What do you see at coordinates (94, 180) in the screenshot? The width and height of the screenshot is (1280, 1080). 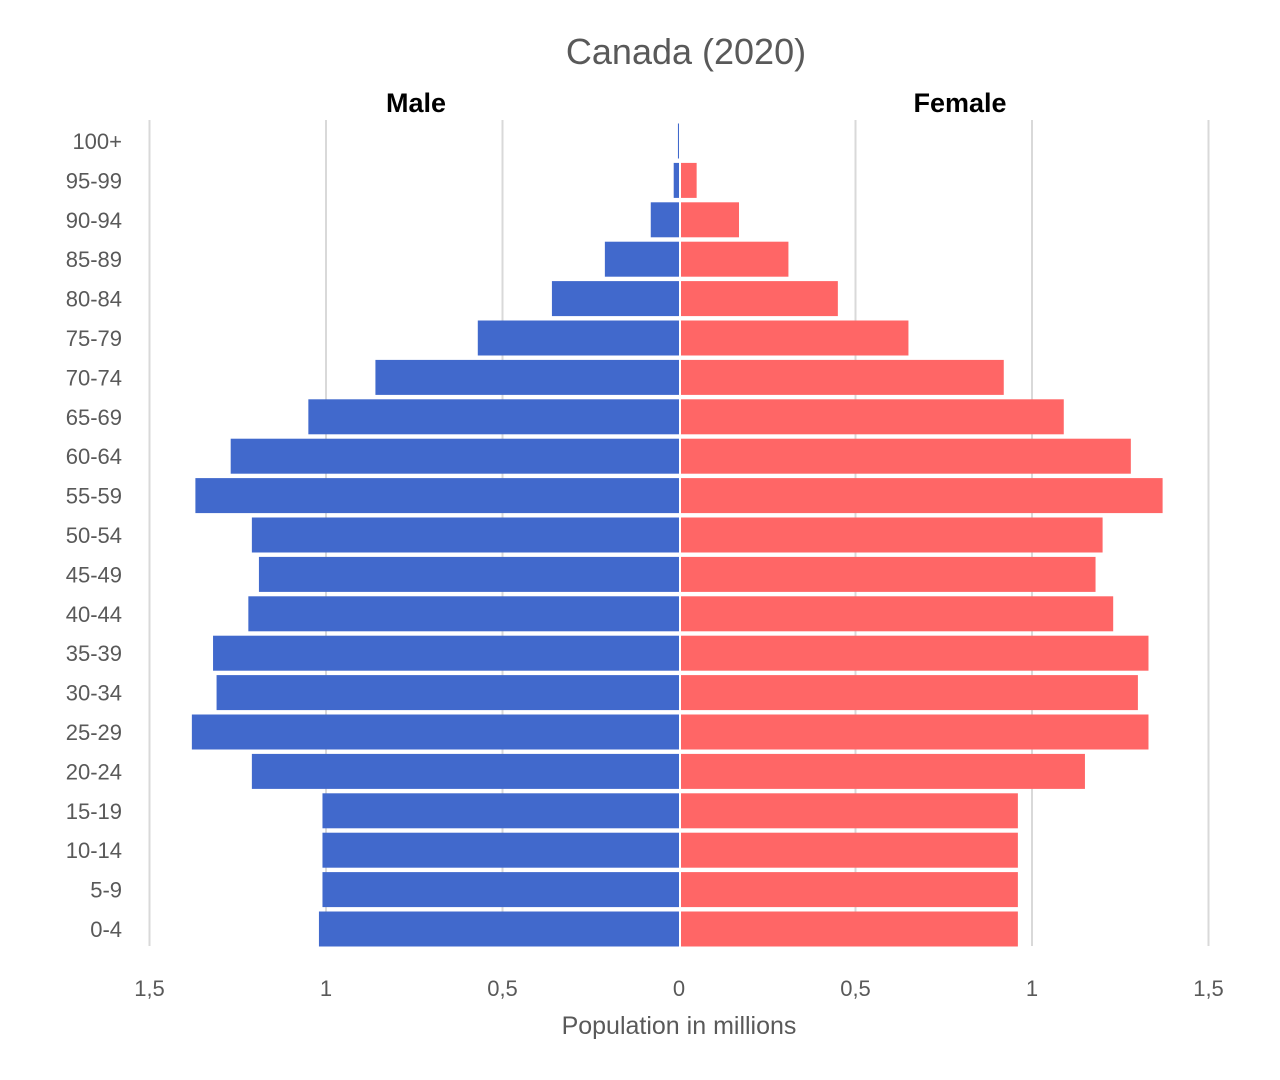 I see `y-tick-label-95-99: 95-99` at bounding box center [94, 180].